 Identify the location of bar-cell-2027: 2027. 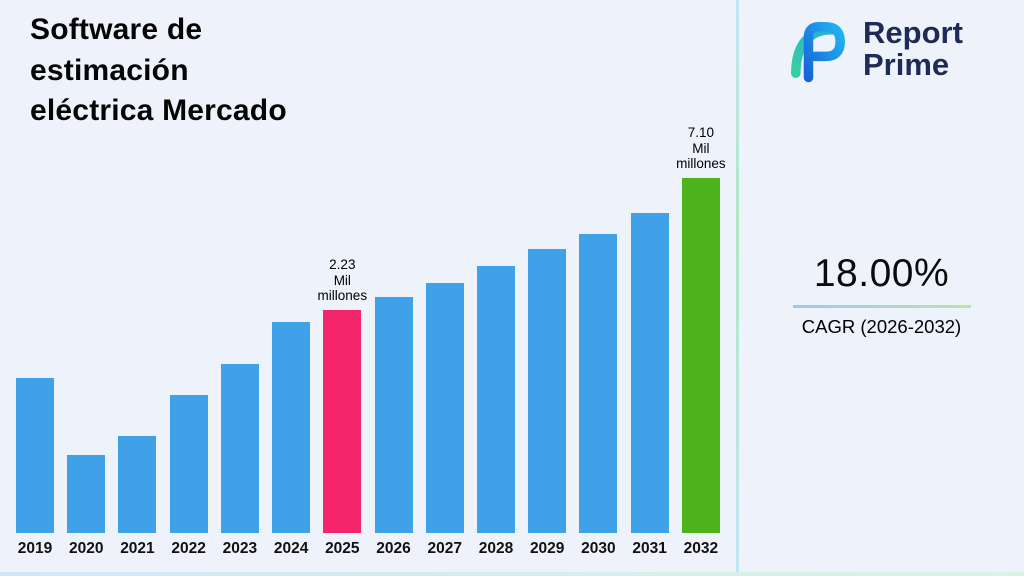
(444, 333).